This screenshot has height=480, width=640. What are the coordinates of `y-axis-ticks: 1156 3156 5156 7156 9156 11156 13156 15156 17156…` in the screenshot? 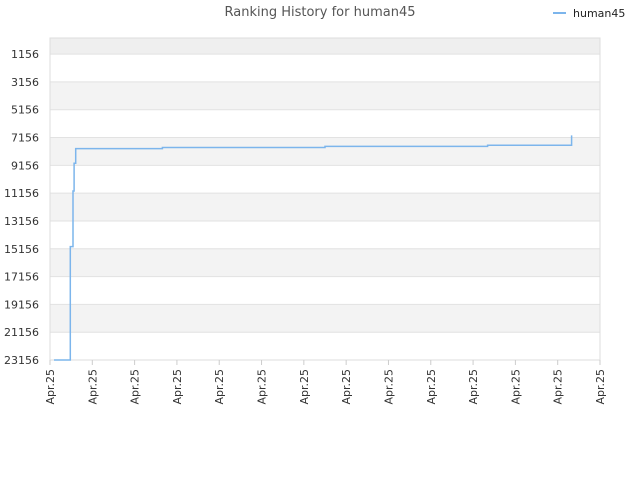 It's located at (21, 207).